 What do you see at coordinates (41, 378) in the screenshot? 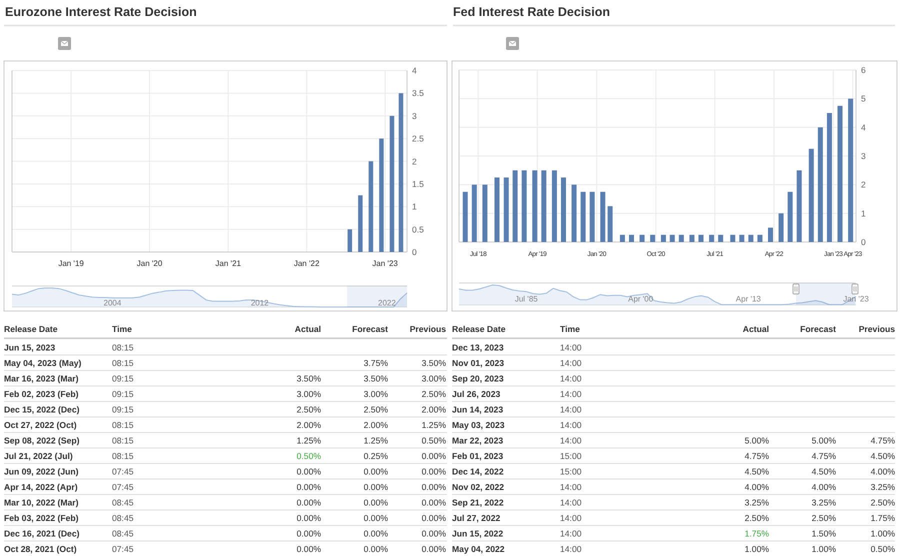
I see `category-label: Mar 16, 2023 (Mar)` at bounding box center [41, 378].